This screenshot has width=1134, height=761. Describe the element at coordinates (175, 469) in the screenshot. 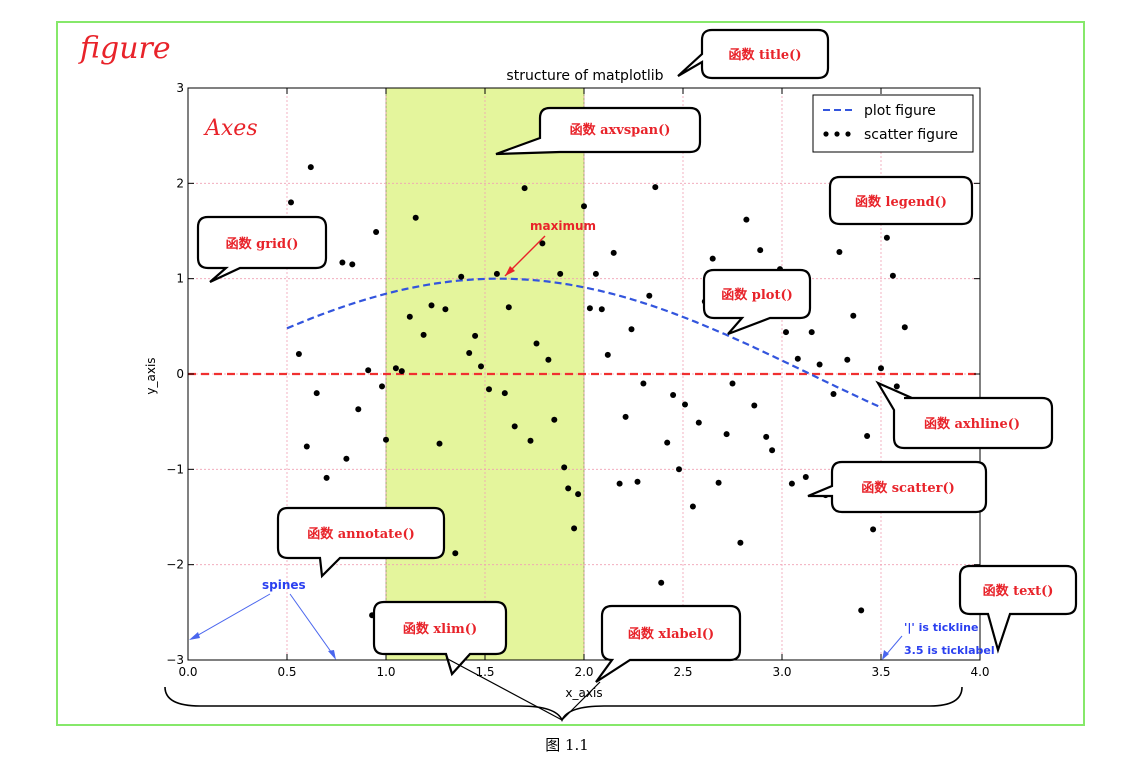

I see `y-tick-label: −1` at that location.